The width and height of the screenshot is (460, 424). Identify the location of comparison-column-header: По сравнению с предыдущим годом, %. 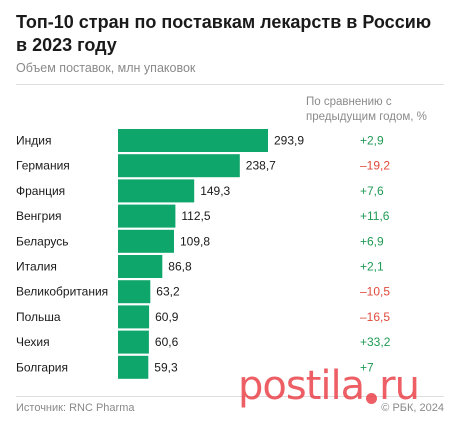
(366, 109).